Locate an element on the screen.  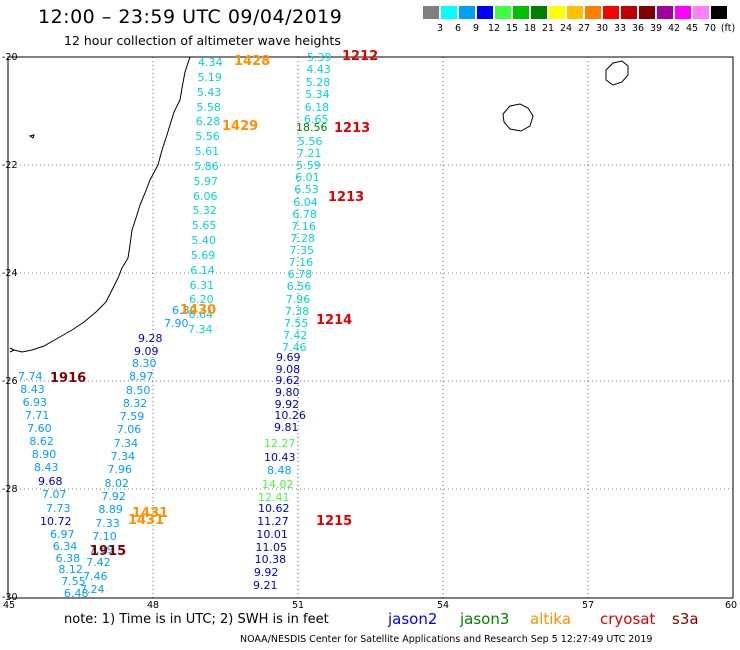
wave-height-value: 11.27 is located at coordinates (273, 521).